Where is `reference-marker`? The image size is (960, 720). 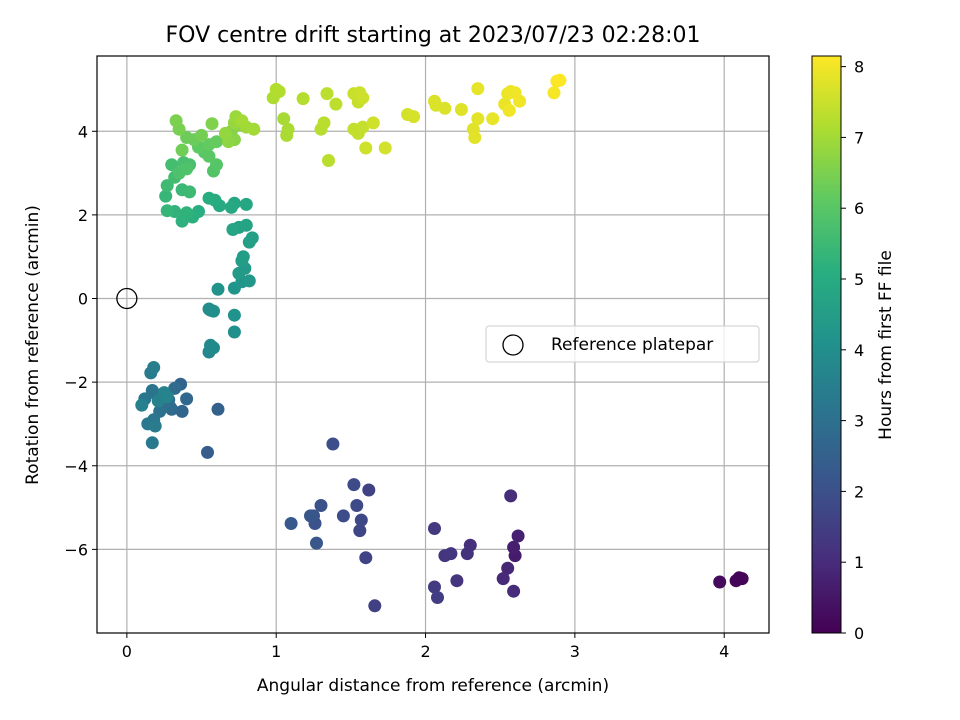 reference-marker is located at coordinates (127, 298).